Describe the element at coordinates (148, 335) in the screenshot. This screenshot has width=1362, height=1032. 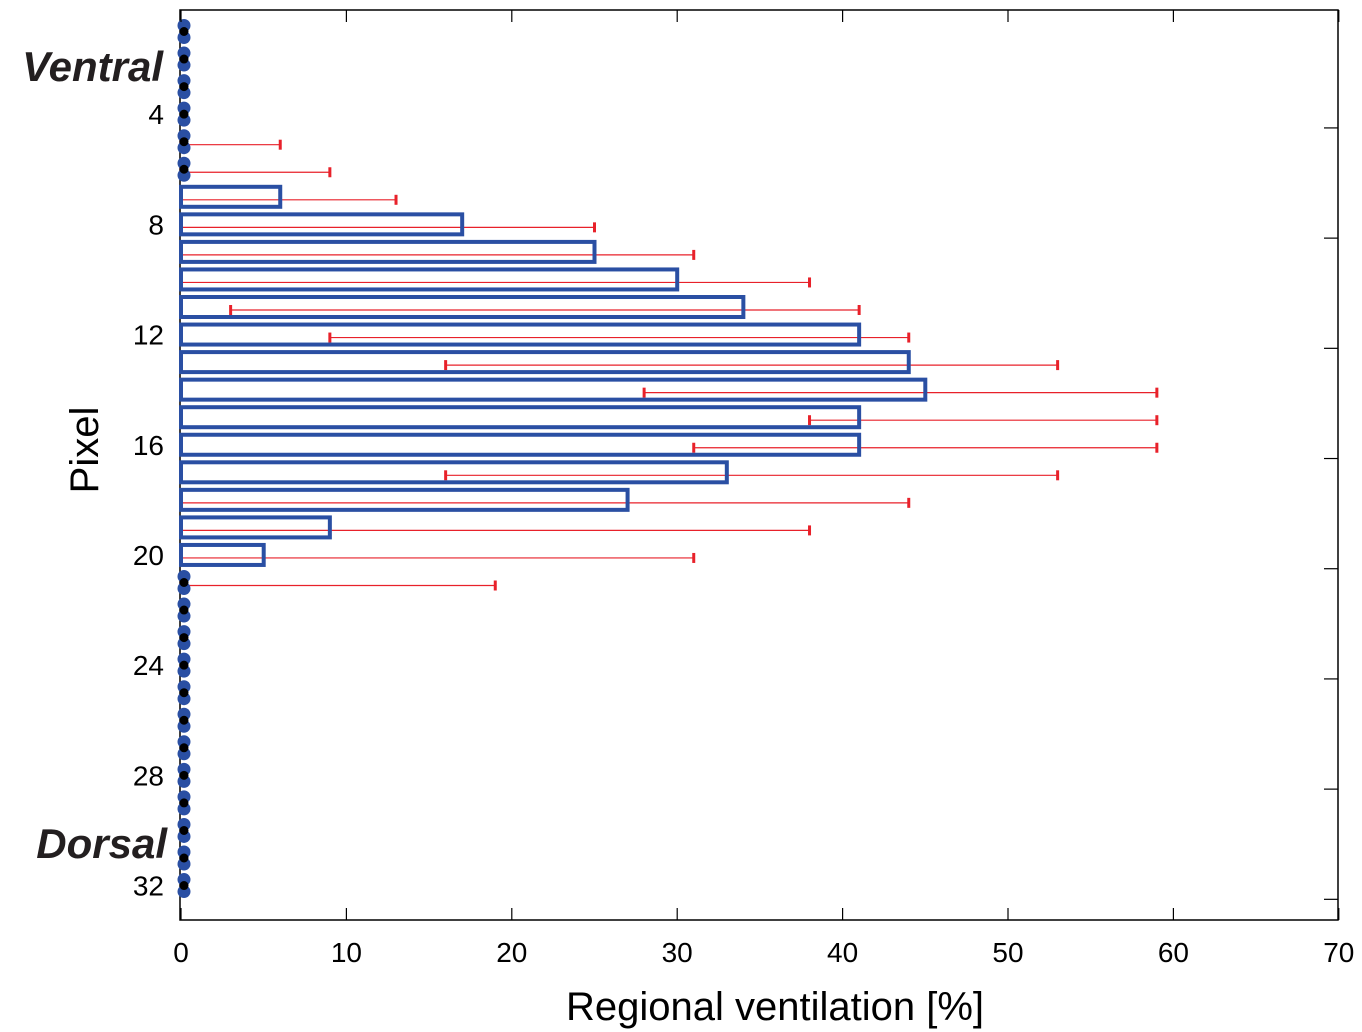
I see `y-tick-label: 12` at that location.